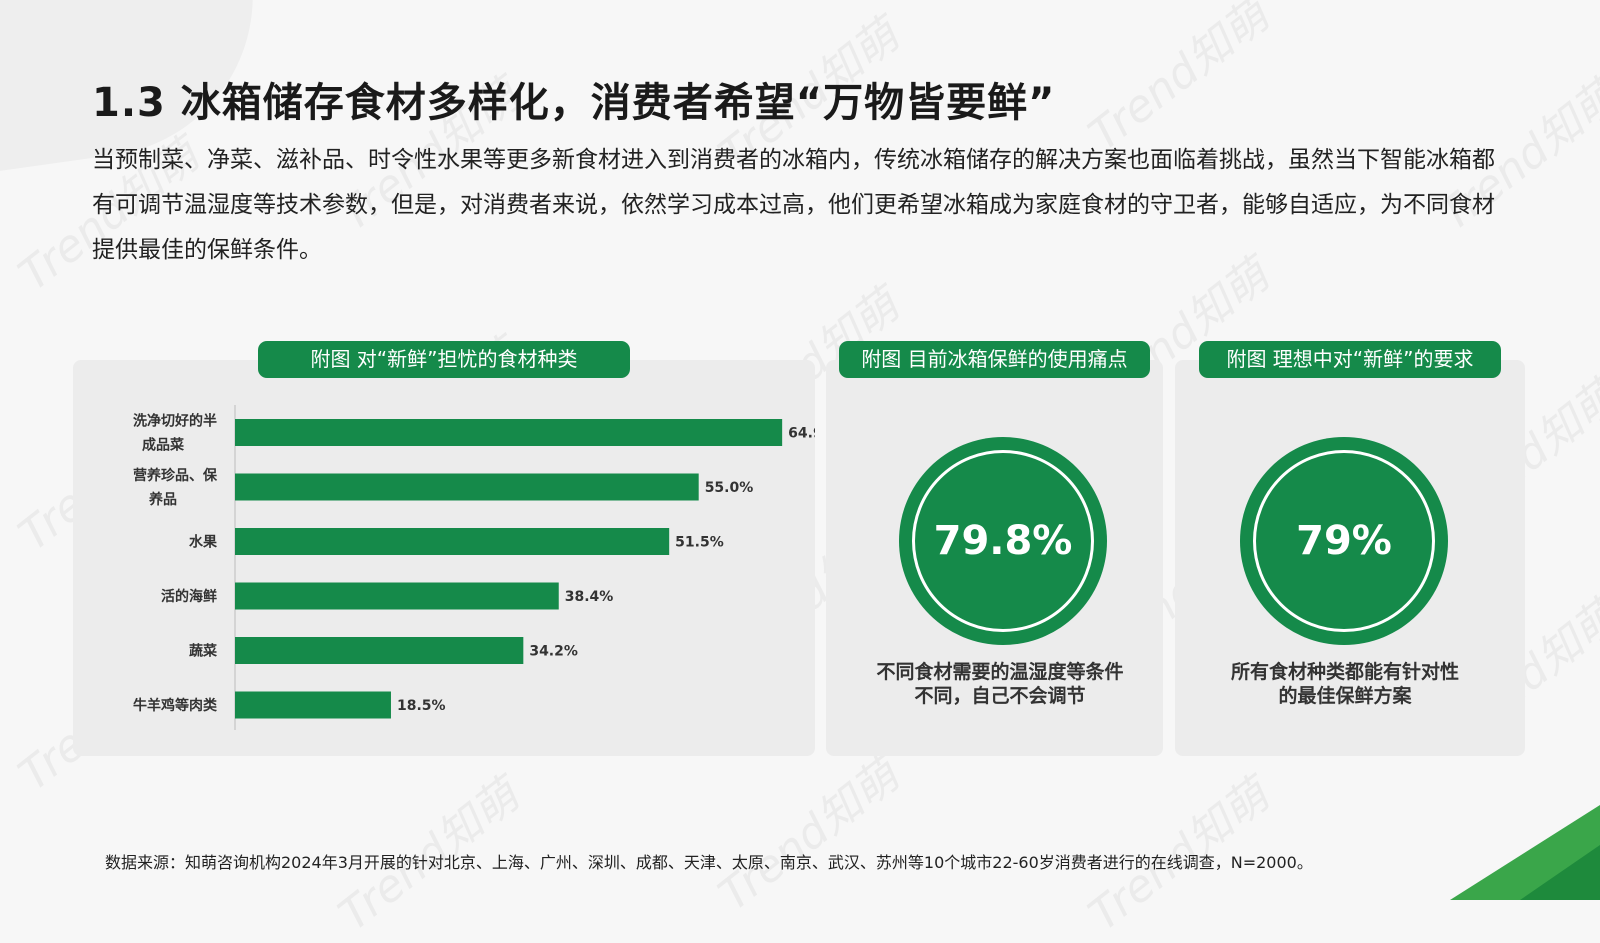  Describe the element at coordinates (203, 651) in the screenshot. I see `category-label: 蔬菜` at that location.